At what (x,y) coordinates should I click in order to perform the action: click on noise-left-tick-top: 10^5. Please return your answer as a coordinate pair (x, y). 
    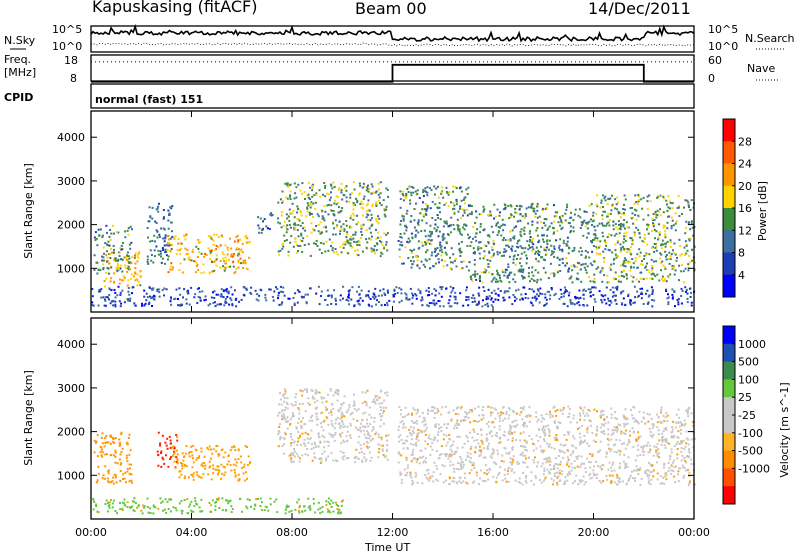
    Looking at the image, I should click on (67, 29).